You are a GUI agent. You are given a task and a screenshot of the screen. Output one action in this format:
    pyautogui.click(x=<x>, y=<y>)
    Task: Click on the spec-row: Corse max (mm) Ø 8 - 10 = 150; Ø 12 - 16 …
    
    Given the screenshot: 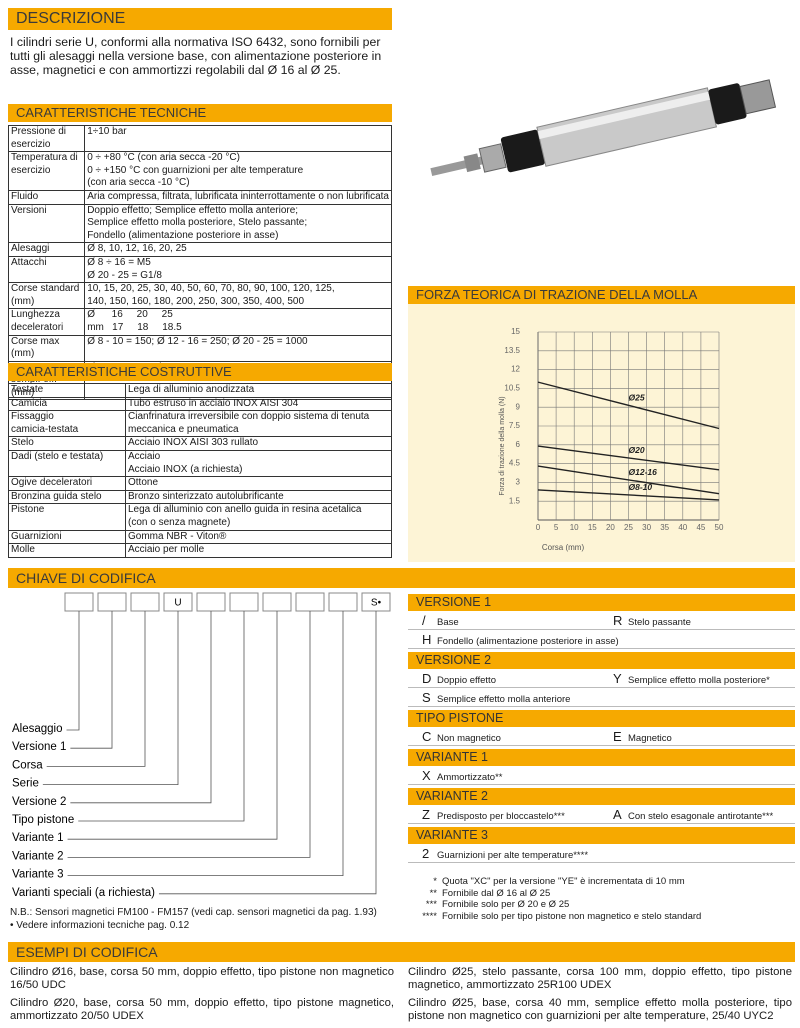 What is the action you would take?
    pyautogui.click(x=199, y=348)
    